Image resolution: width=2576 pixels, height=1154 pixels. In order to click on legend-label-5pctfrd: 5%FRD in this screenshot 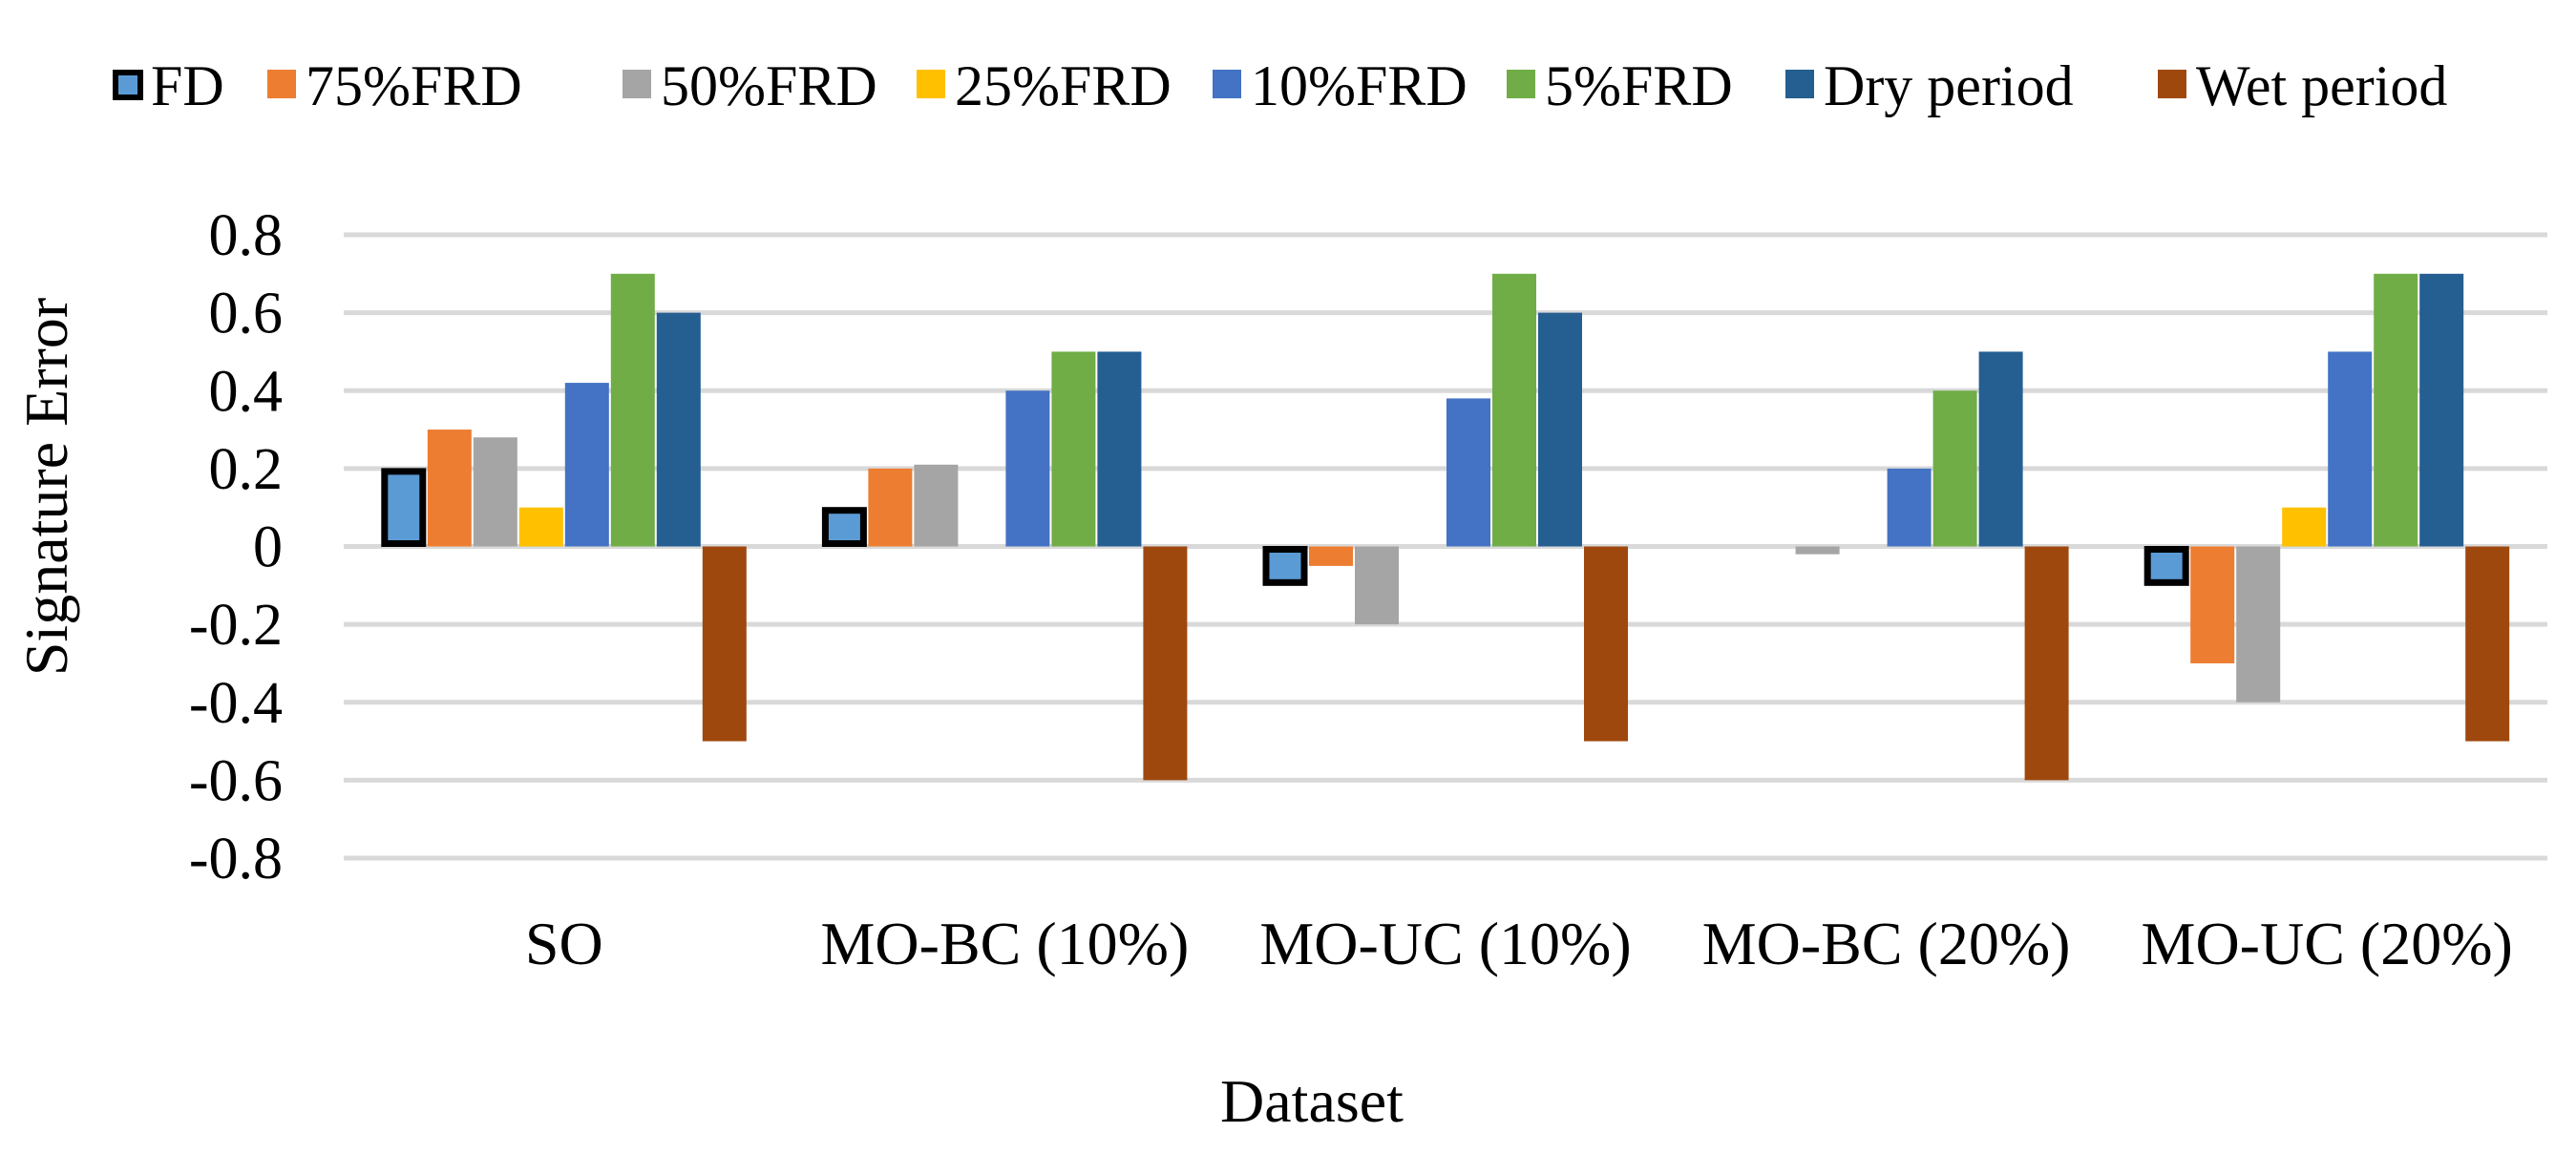, I will do `click(1639, 85)`.